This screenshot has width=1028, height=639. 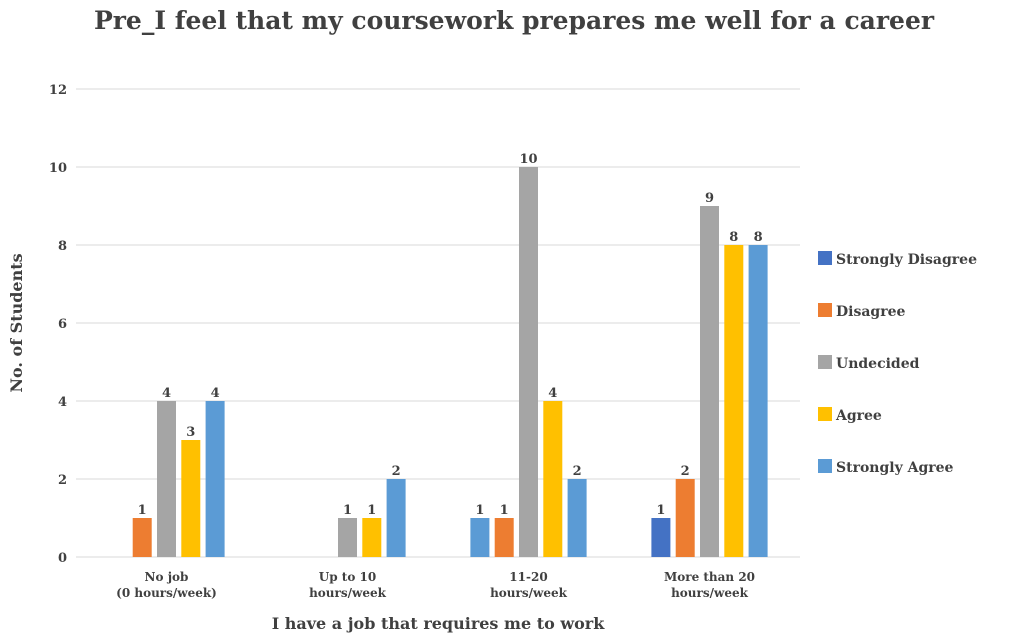 What do you see at coordinates (58, 168) in the screenshot?
I see `y-tick-label: 10` at bounding box center [58, 168].